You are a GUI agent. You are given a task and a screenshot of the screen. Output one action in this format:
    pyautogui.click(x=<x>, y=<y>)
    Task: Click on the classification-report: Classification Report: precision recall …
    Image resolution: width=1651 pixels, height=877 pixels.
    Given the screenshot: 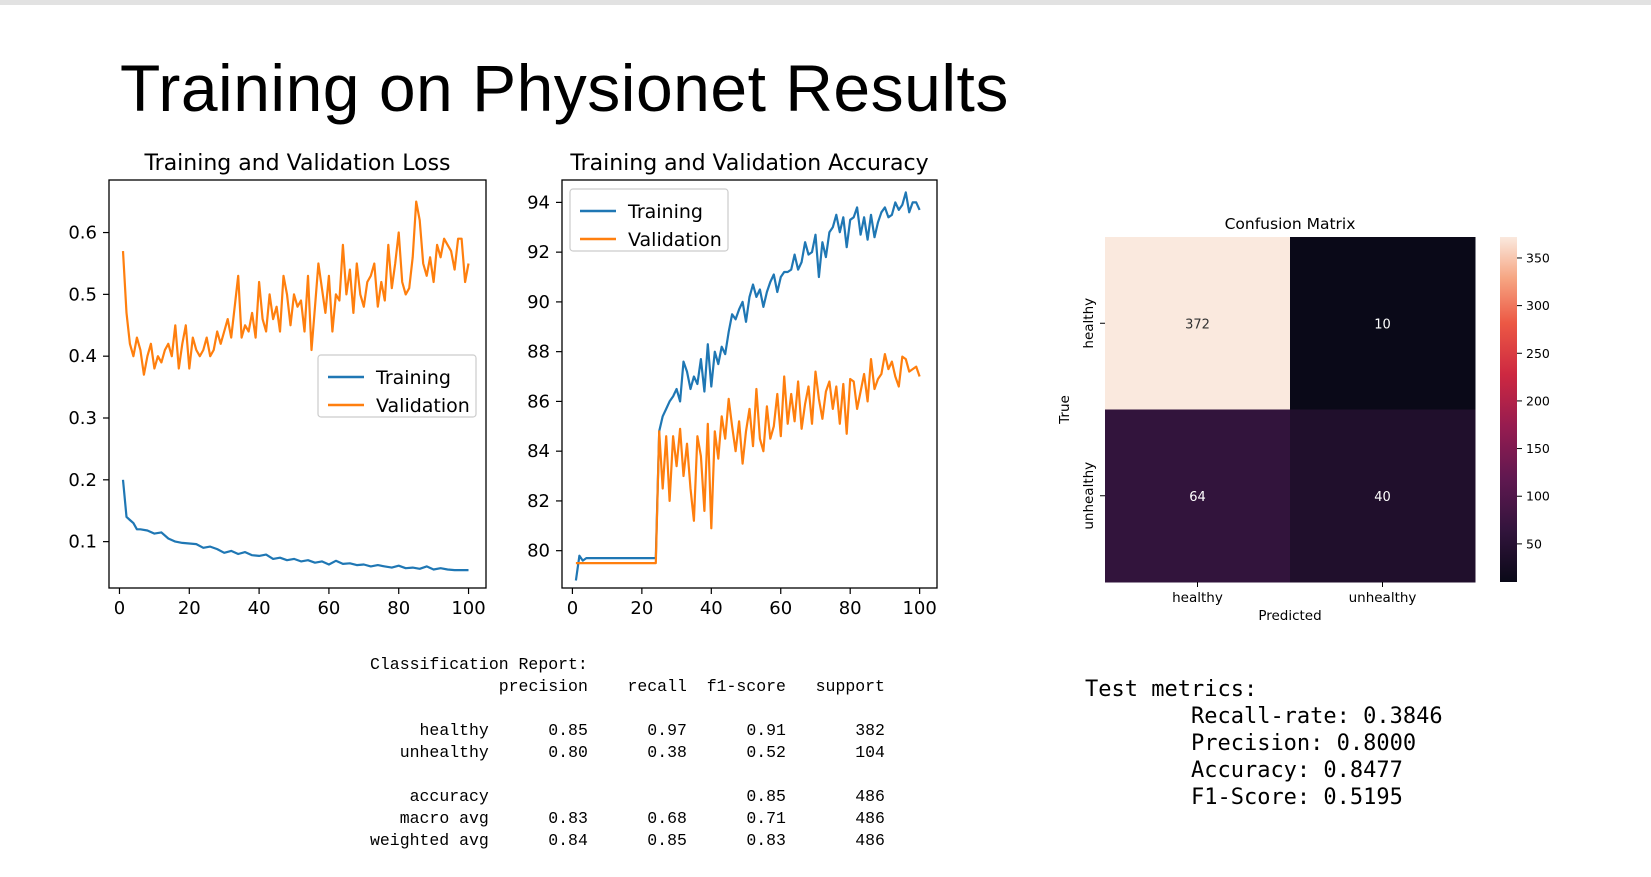 What is the action you would take?
    pyautogui.click(x=627, y=753)
    